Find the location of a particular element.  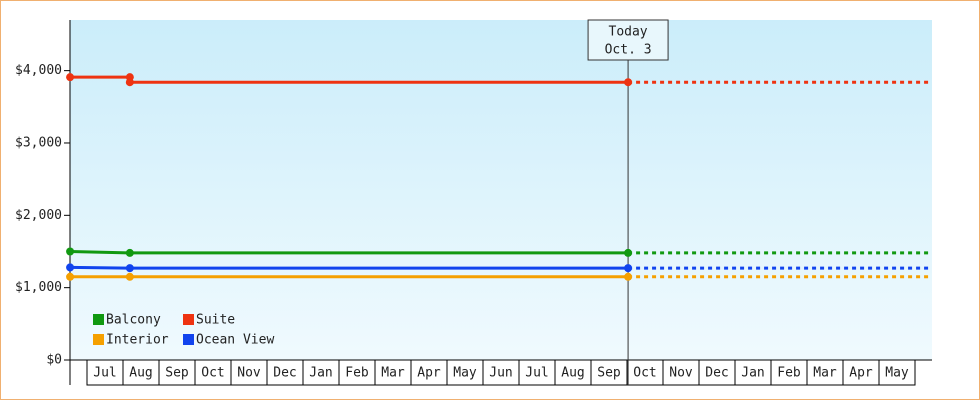

y-tick-label: $1,000 is located at coordinates (38, 287).